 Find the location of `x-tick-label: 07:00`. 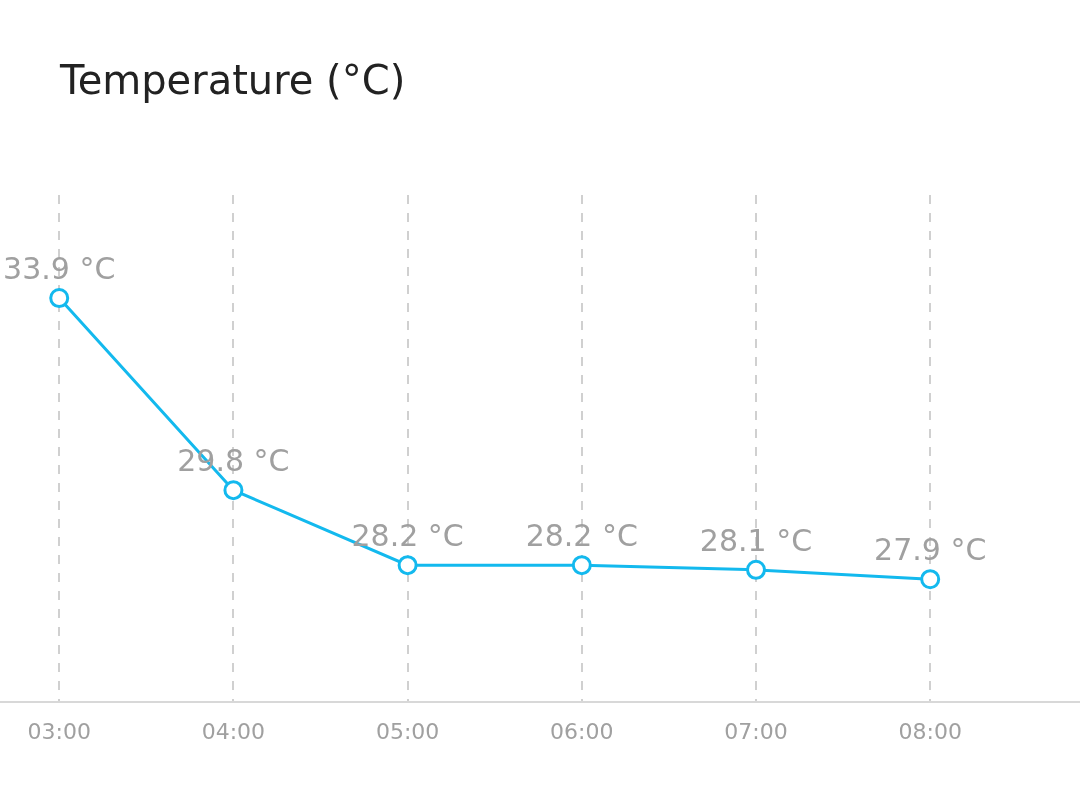

x-tick-label: 07:00 is located at coordinates (756, 732).